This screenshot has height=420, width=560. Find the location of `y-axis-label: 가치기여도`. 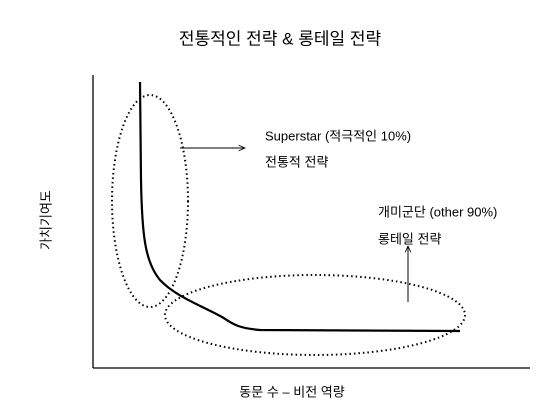

y-axis-label: 가치기여도 is located at coordinates (45, 220).